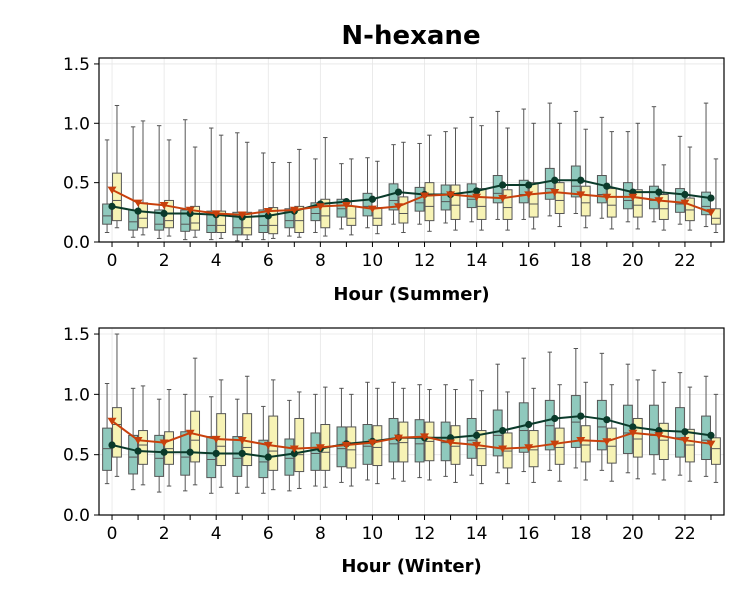 Image resolution: width=750 pixels, height=600 pixels. Describe the element at coordinates (351, 440) in the screenshot. I see `winter-box-s1-h9` at that location.